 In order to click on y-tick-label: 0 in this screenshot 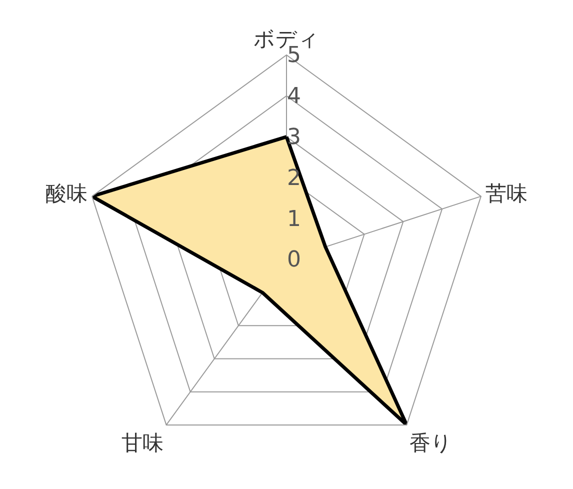, I will do `click(294, 260)`.